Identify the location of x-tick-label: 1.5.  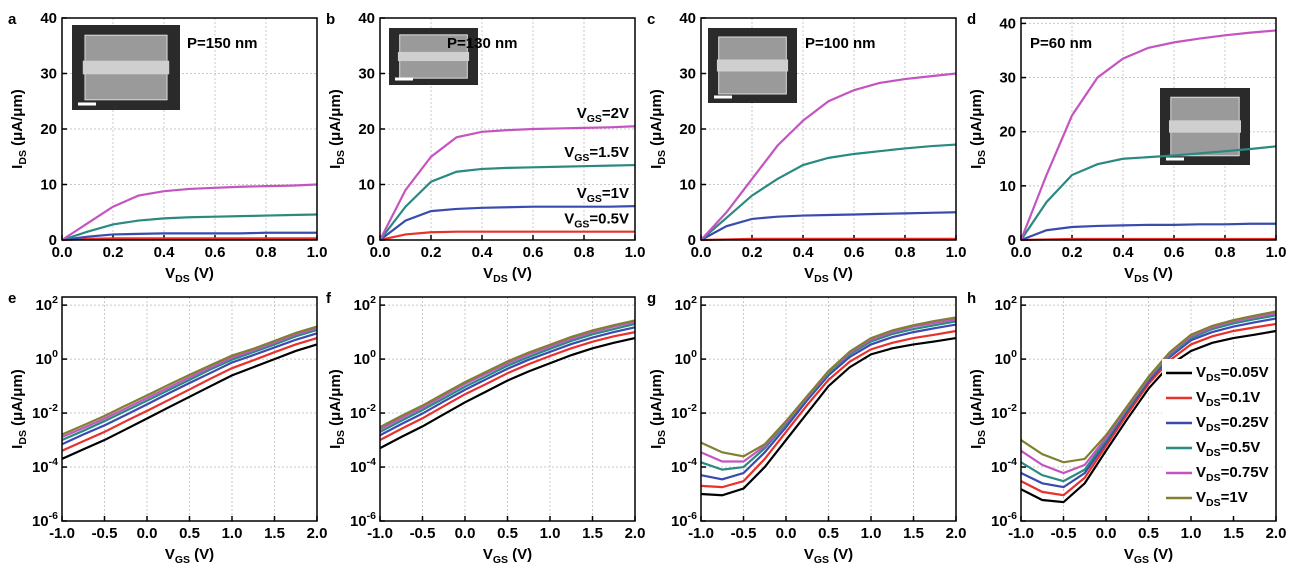
(592, 533).